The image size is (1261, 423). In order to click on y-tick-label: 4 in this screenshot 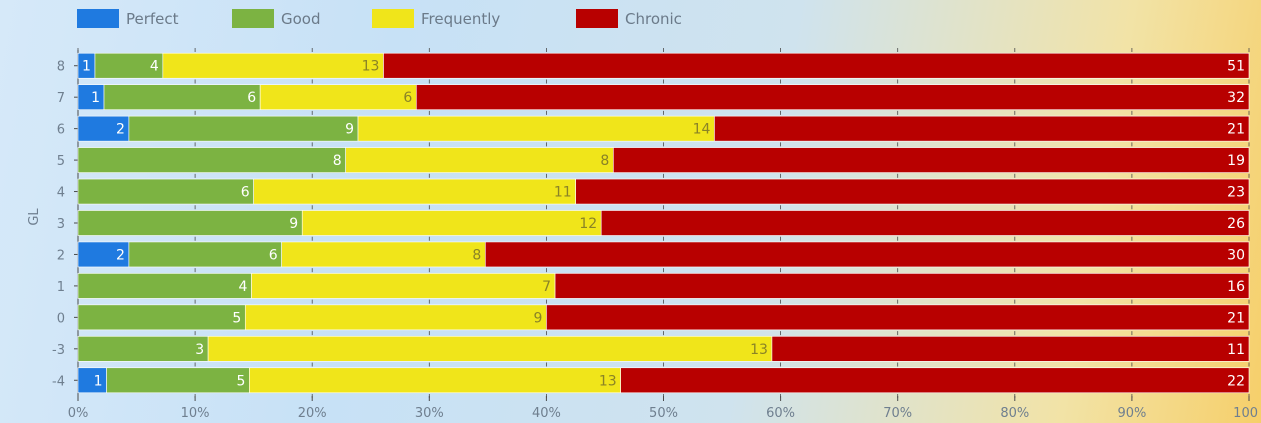, I will do `click(61, 193)`.